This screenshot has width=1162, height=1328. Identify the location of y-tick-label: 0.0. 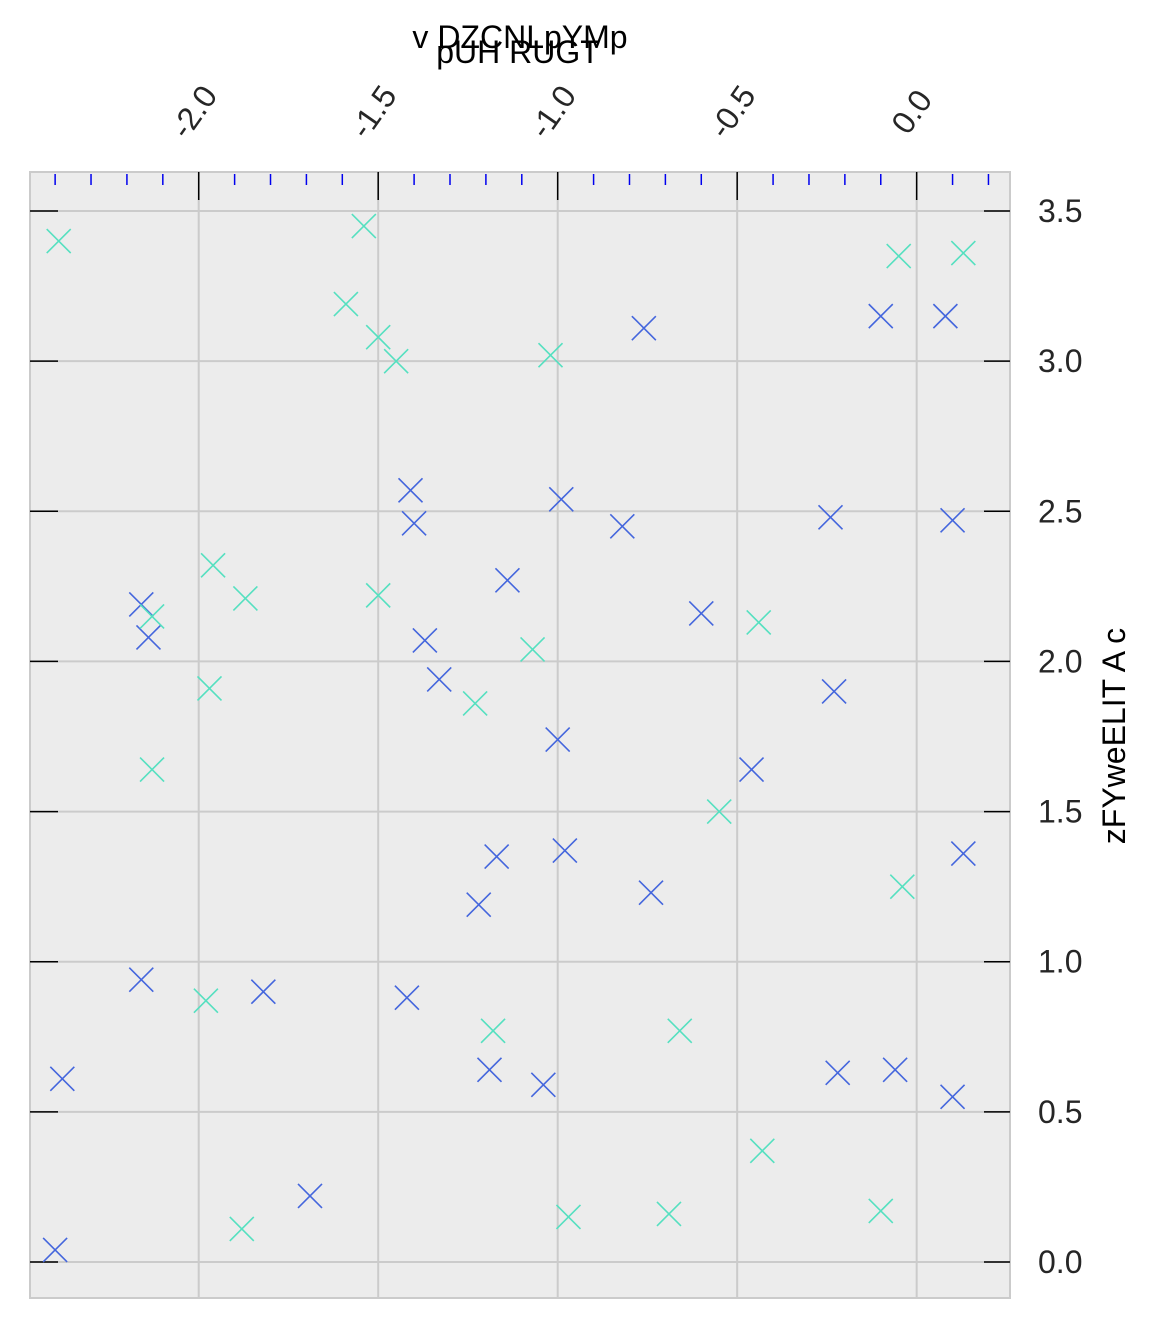
(1060, 1262).